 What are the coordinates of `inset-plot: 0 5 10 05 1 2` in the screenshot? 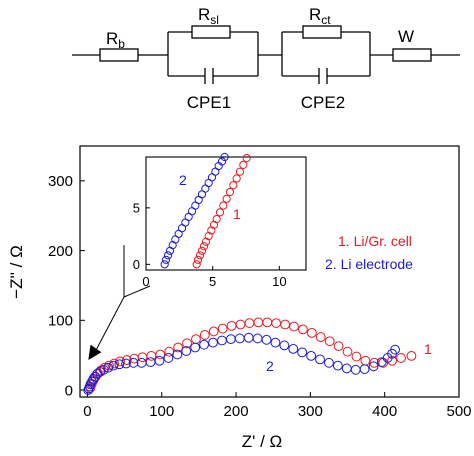 It's located at (220, 220).